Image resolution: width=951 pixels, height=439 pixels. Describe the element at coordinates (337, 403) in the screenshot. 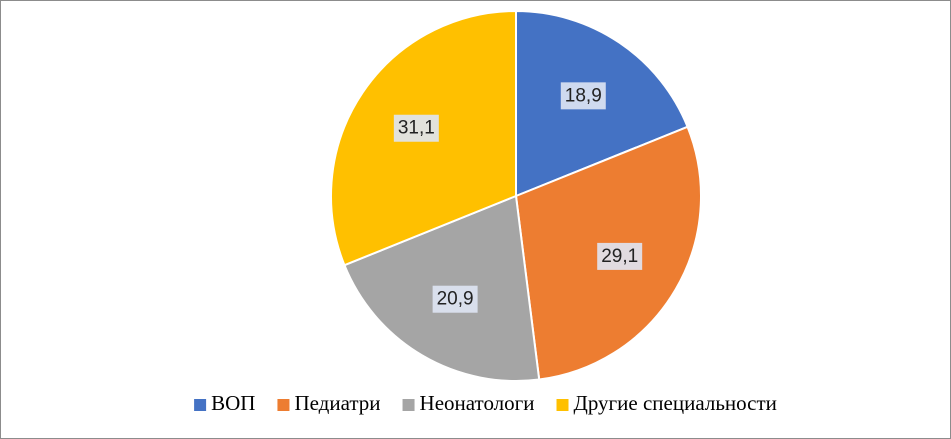

I see `legend-label: Педиатри` at that location.